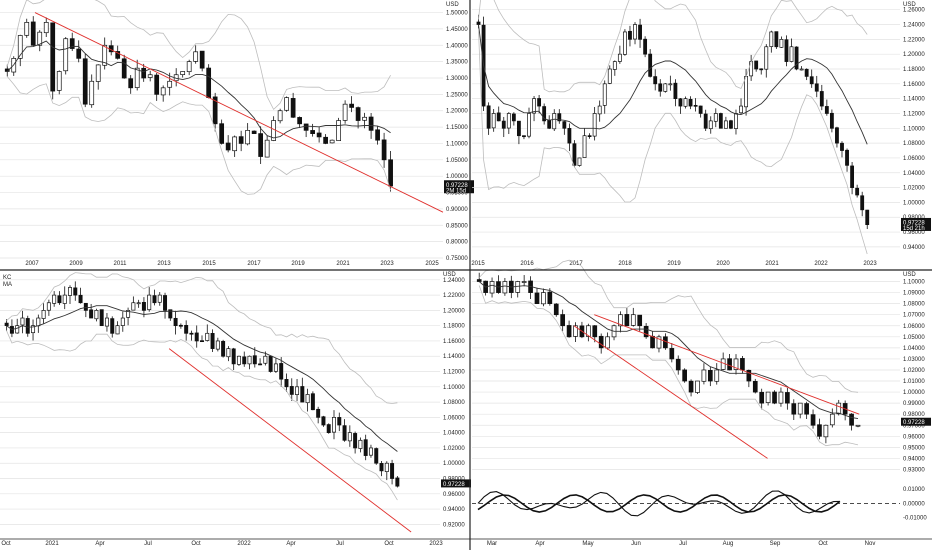 This screenshot has width=932, height=550. What do you see at coordinates (821, 264) in the screenshot?
I see `x-tick-label: 2022` at bounding box center [821, 264].